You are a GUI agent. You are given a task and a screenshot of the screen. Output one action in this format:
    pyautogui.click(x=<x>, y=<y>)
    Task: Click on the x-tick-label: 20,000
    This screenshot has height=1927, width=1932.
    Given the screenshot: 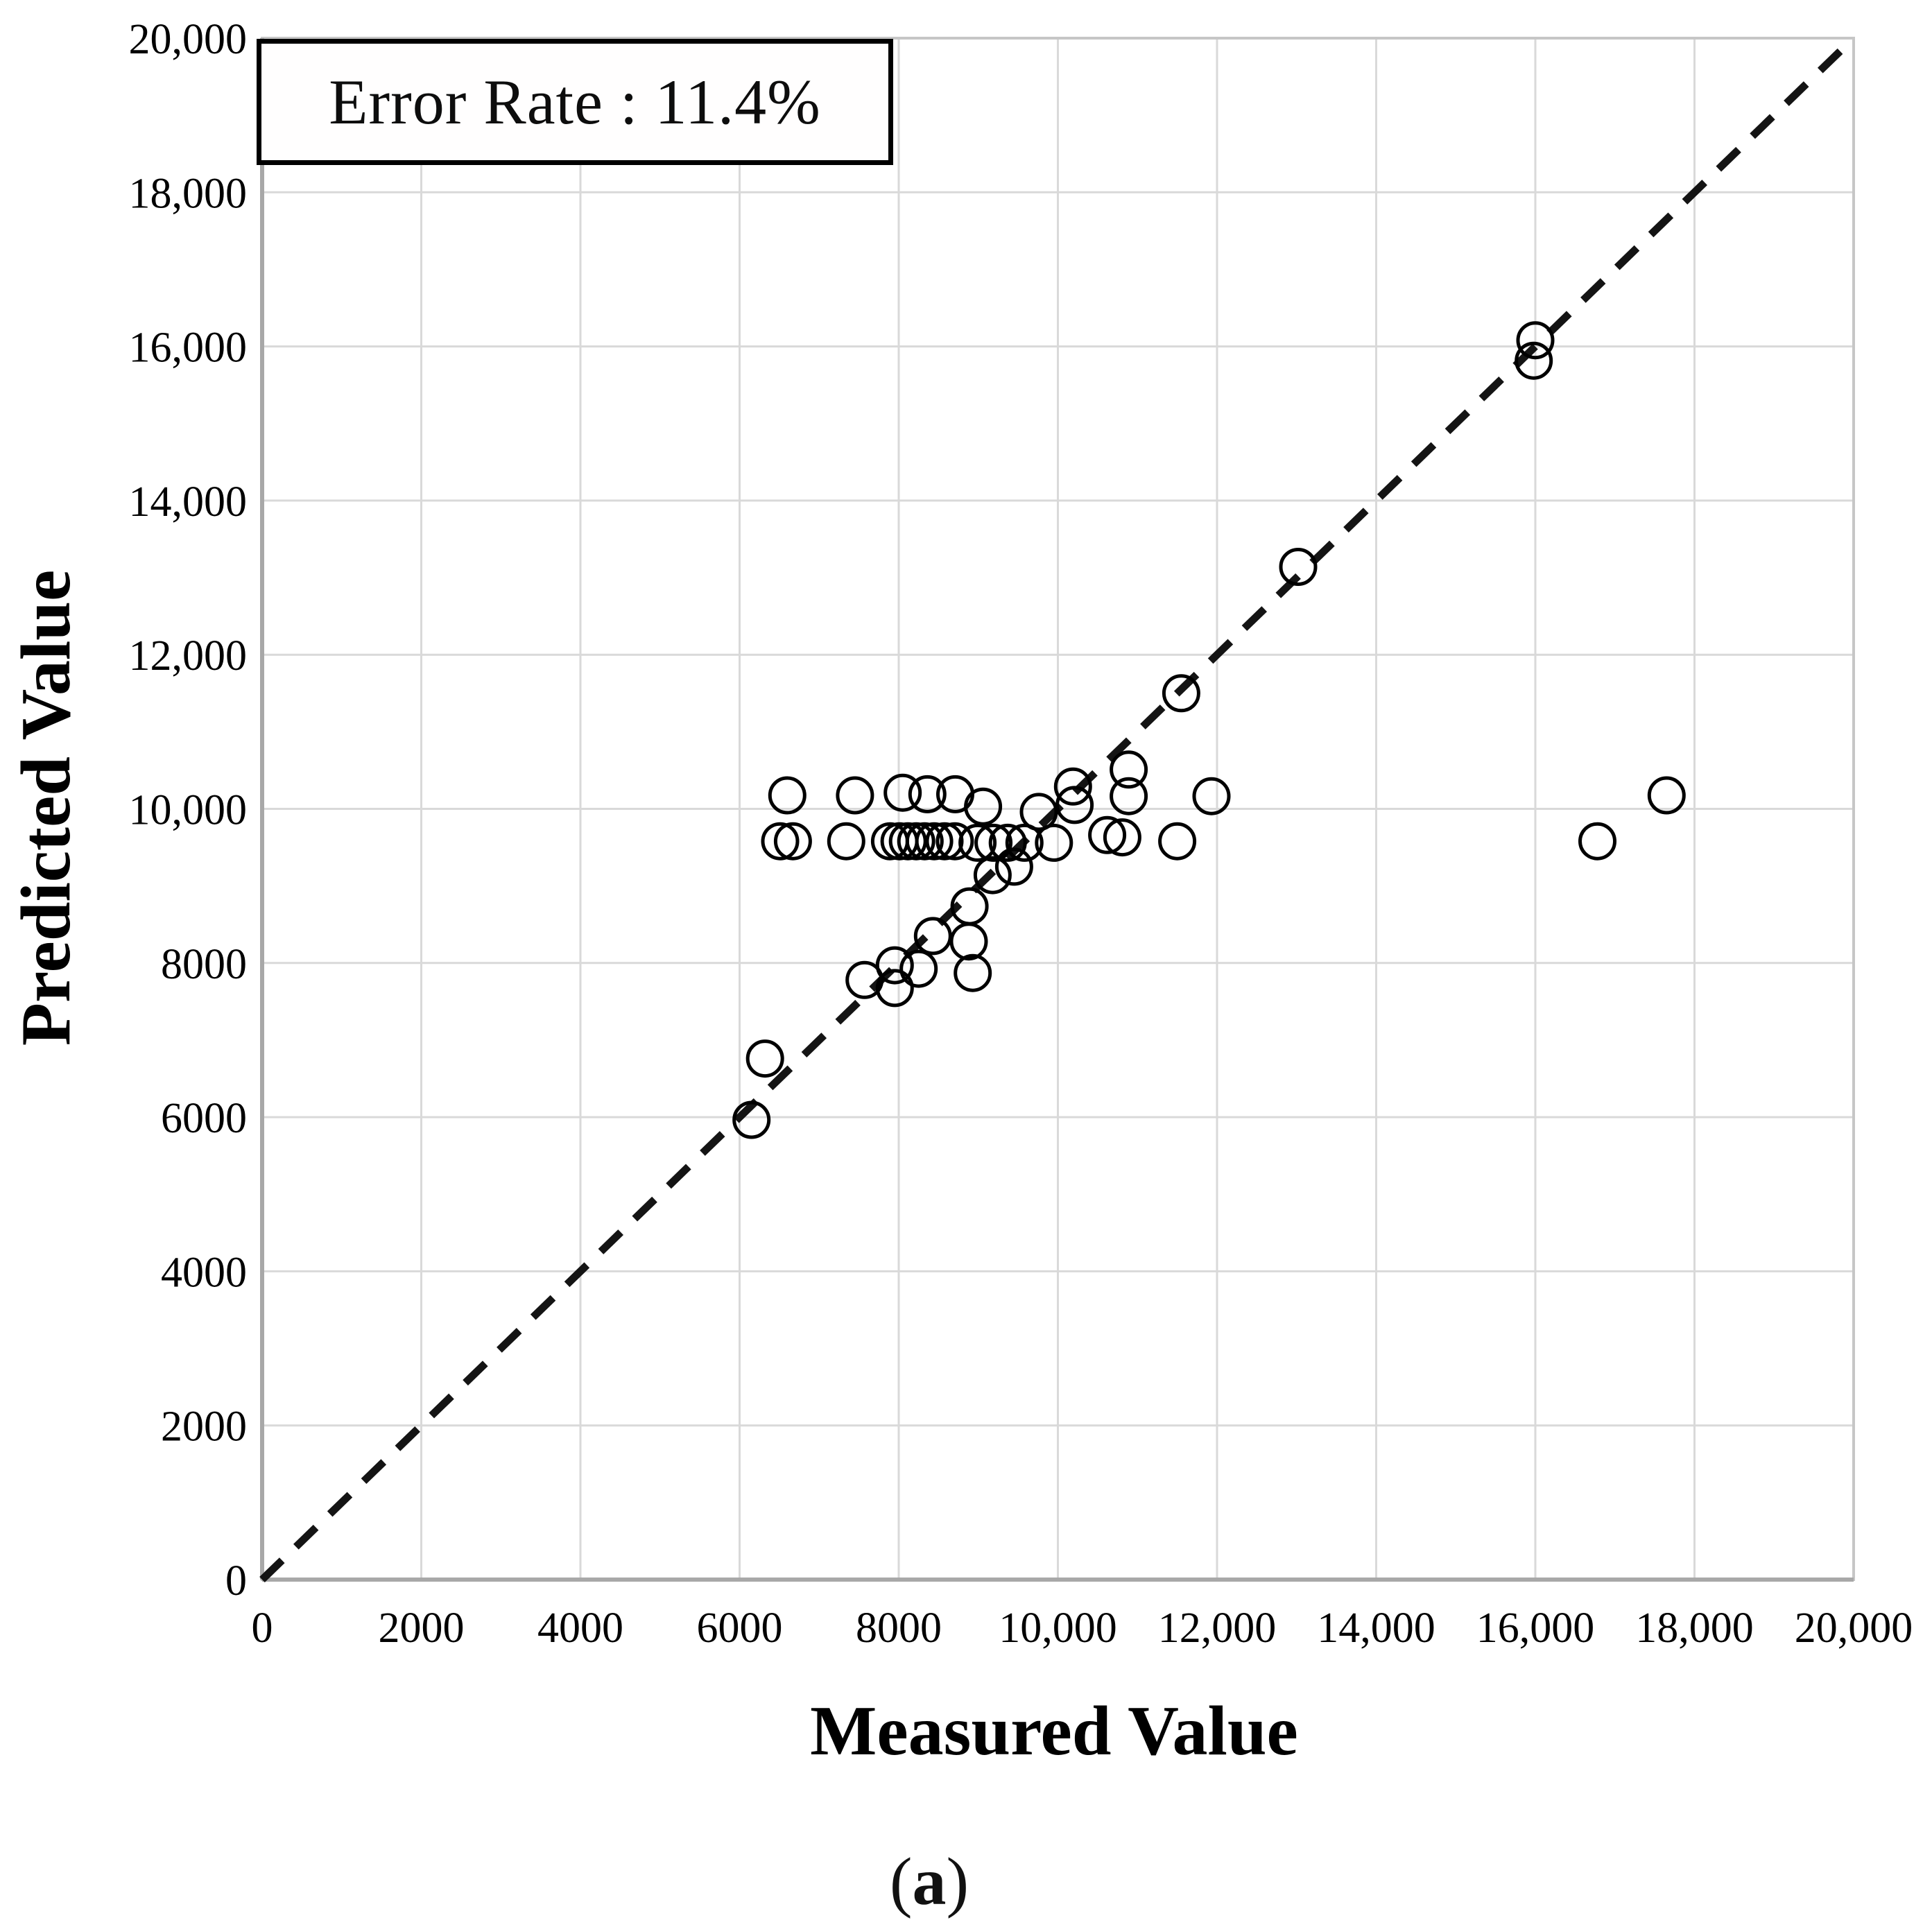 What is the action you would take?
    pyautogui.click(x=1854, y=1629)
    